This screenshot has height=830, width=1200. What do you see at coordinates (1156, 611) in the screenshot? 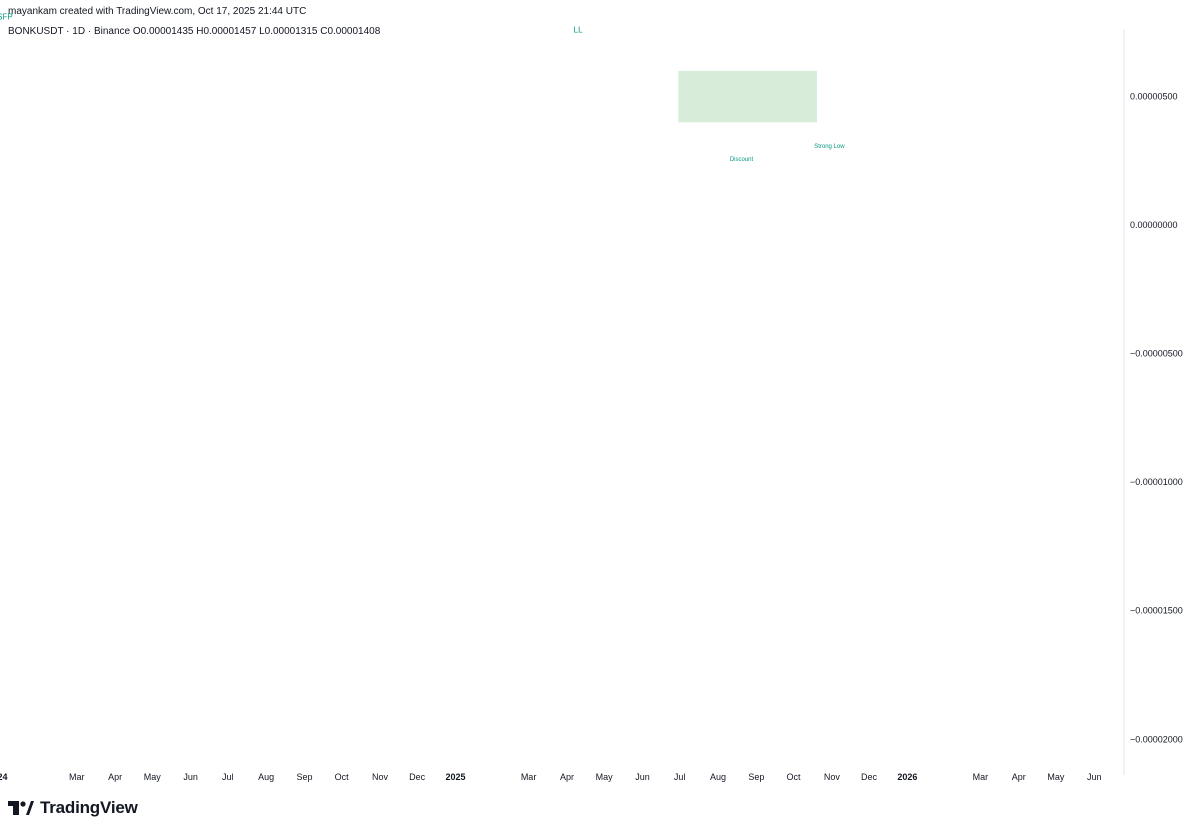
I see `y-tick-label: −0.00001500` at bounding box center [1156, 611].